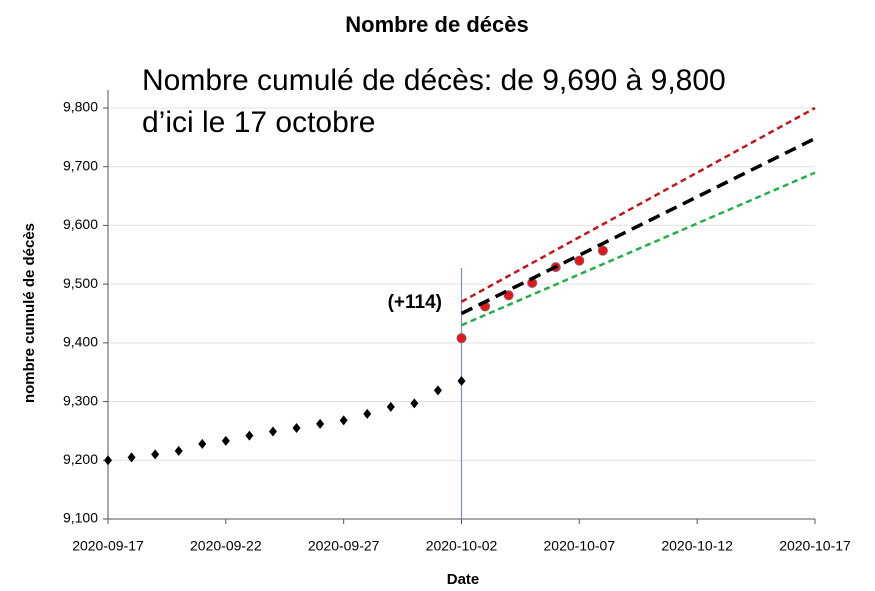 This screenshot has width=875, height=591. What do you see at coordinates (80, 224) in the screenshot?
I see `y-tick-label: 9,600` at bounding box center [80, 224].